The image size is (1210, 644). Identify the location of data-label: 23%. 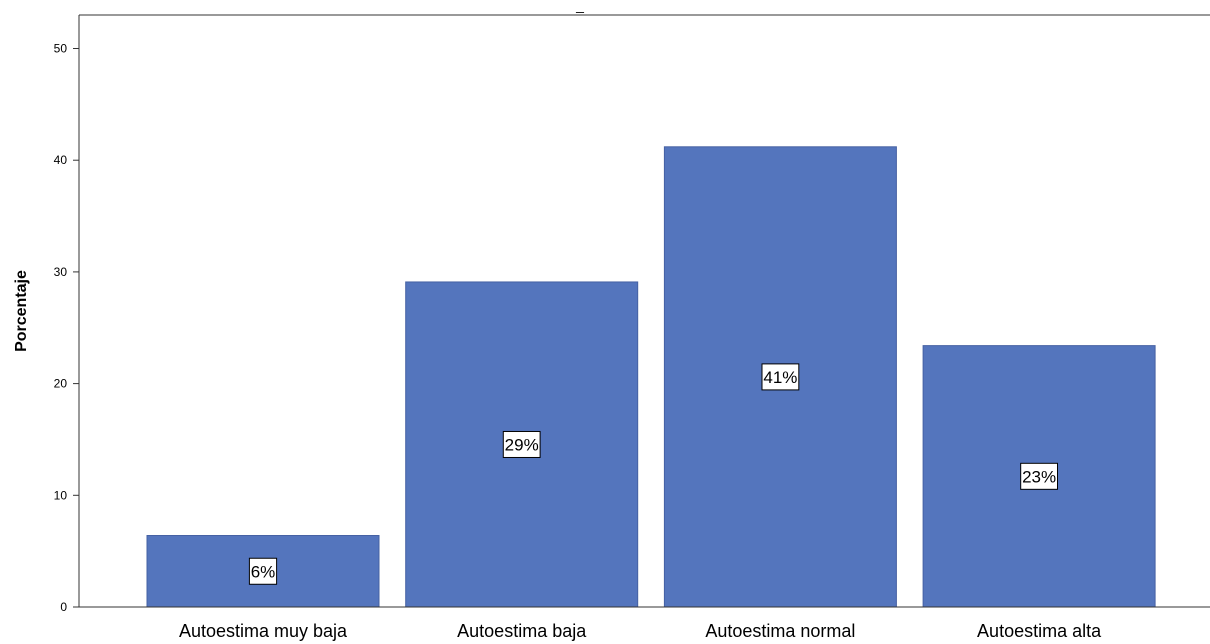
(1039, 476).